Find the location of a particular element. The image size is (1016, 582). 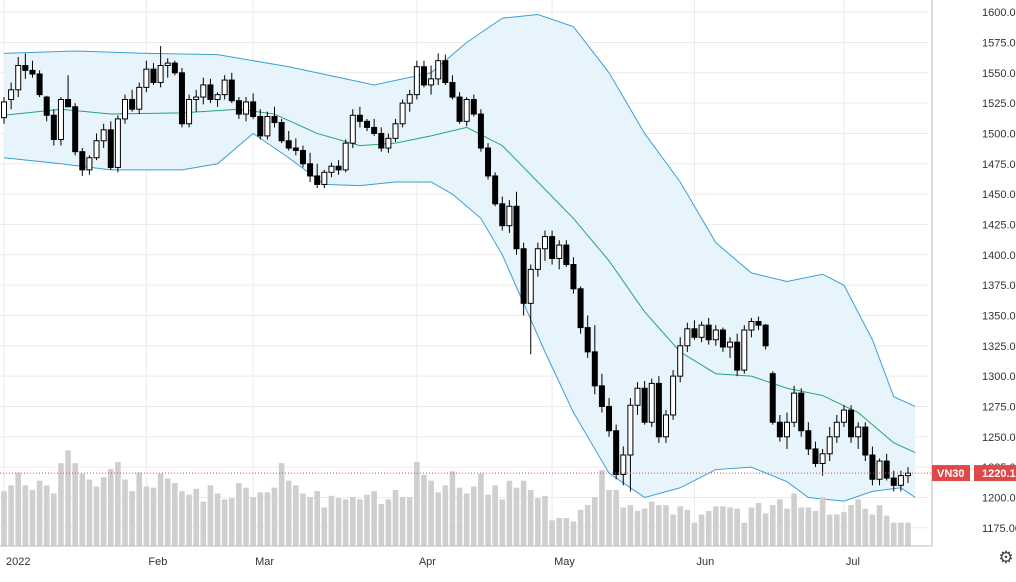

price-overlay: VN30 1220.1 is located at coordinates (508, 473).